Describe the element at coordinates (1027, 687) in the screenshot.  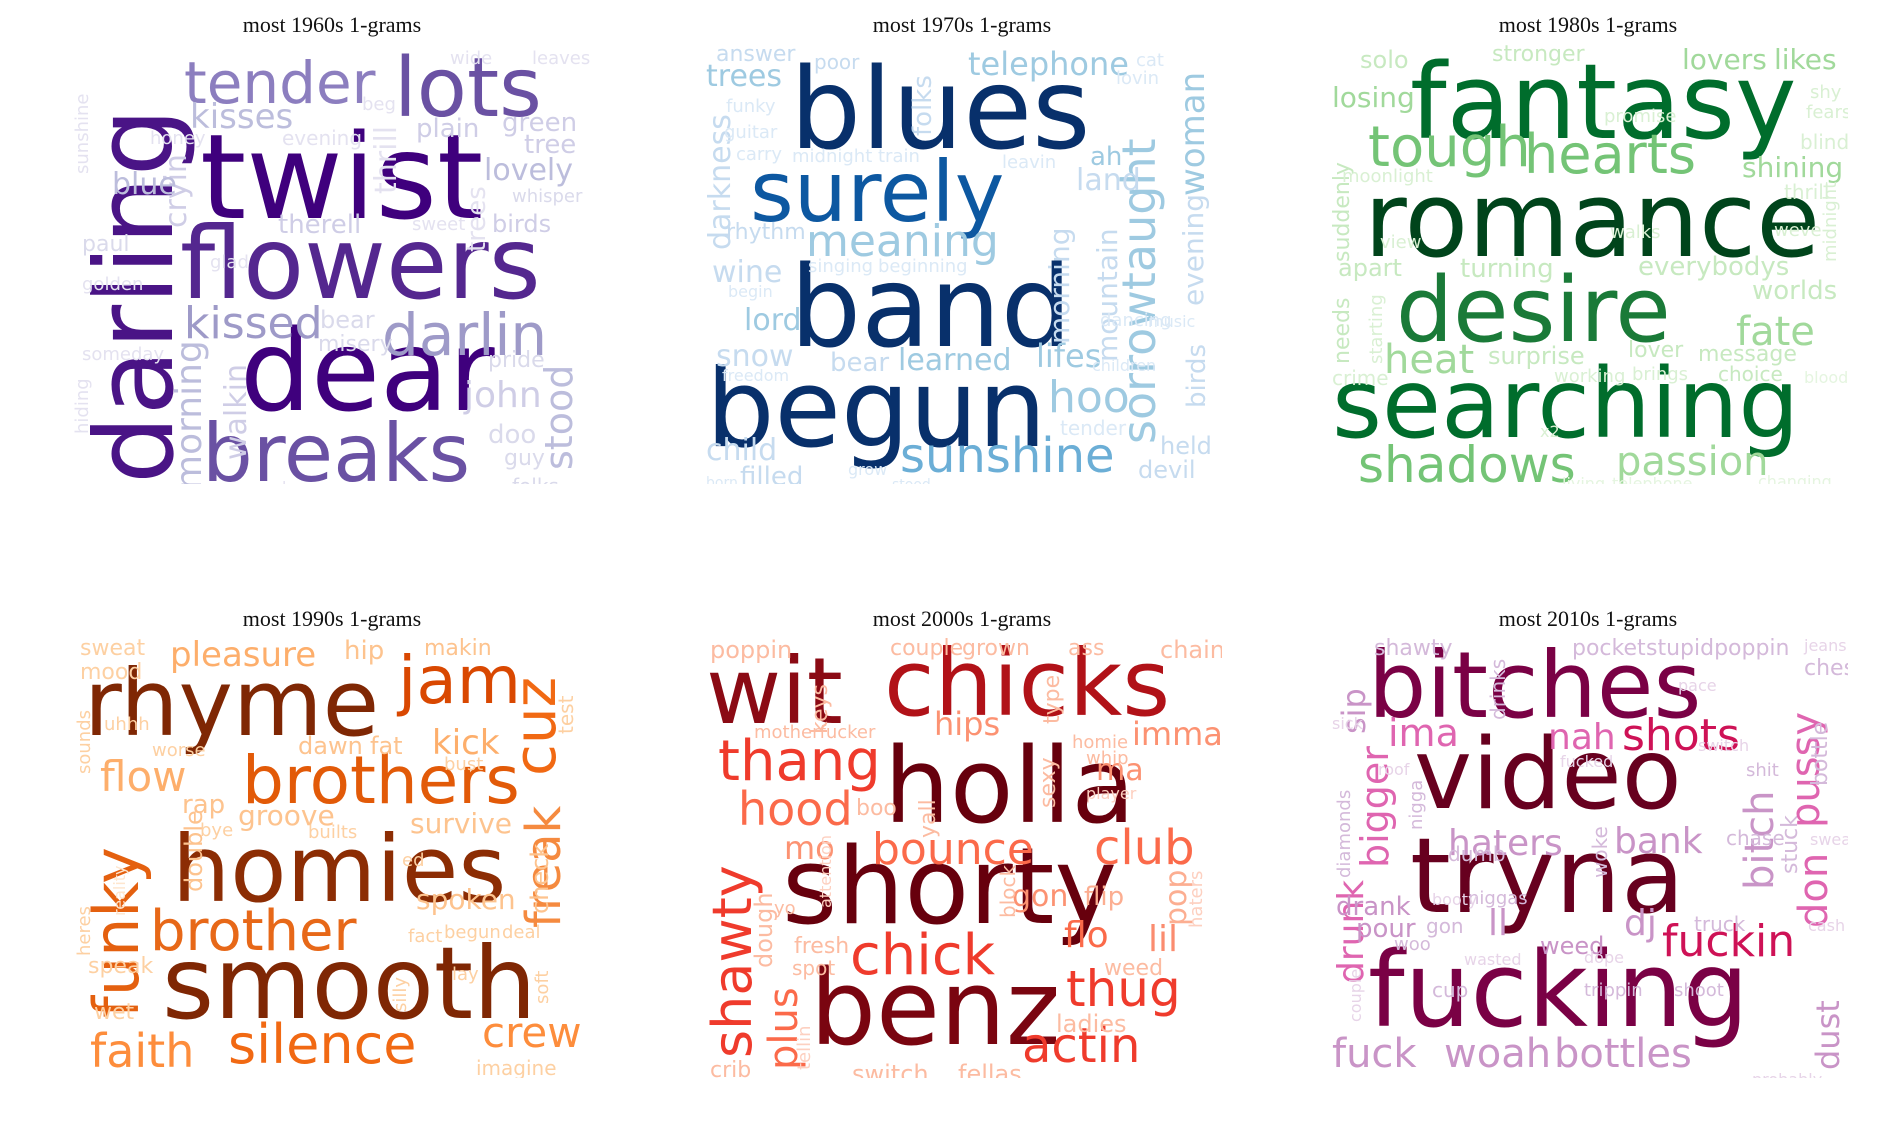
I see `cloud-word: chicks` at that location.